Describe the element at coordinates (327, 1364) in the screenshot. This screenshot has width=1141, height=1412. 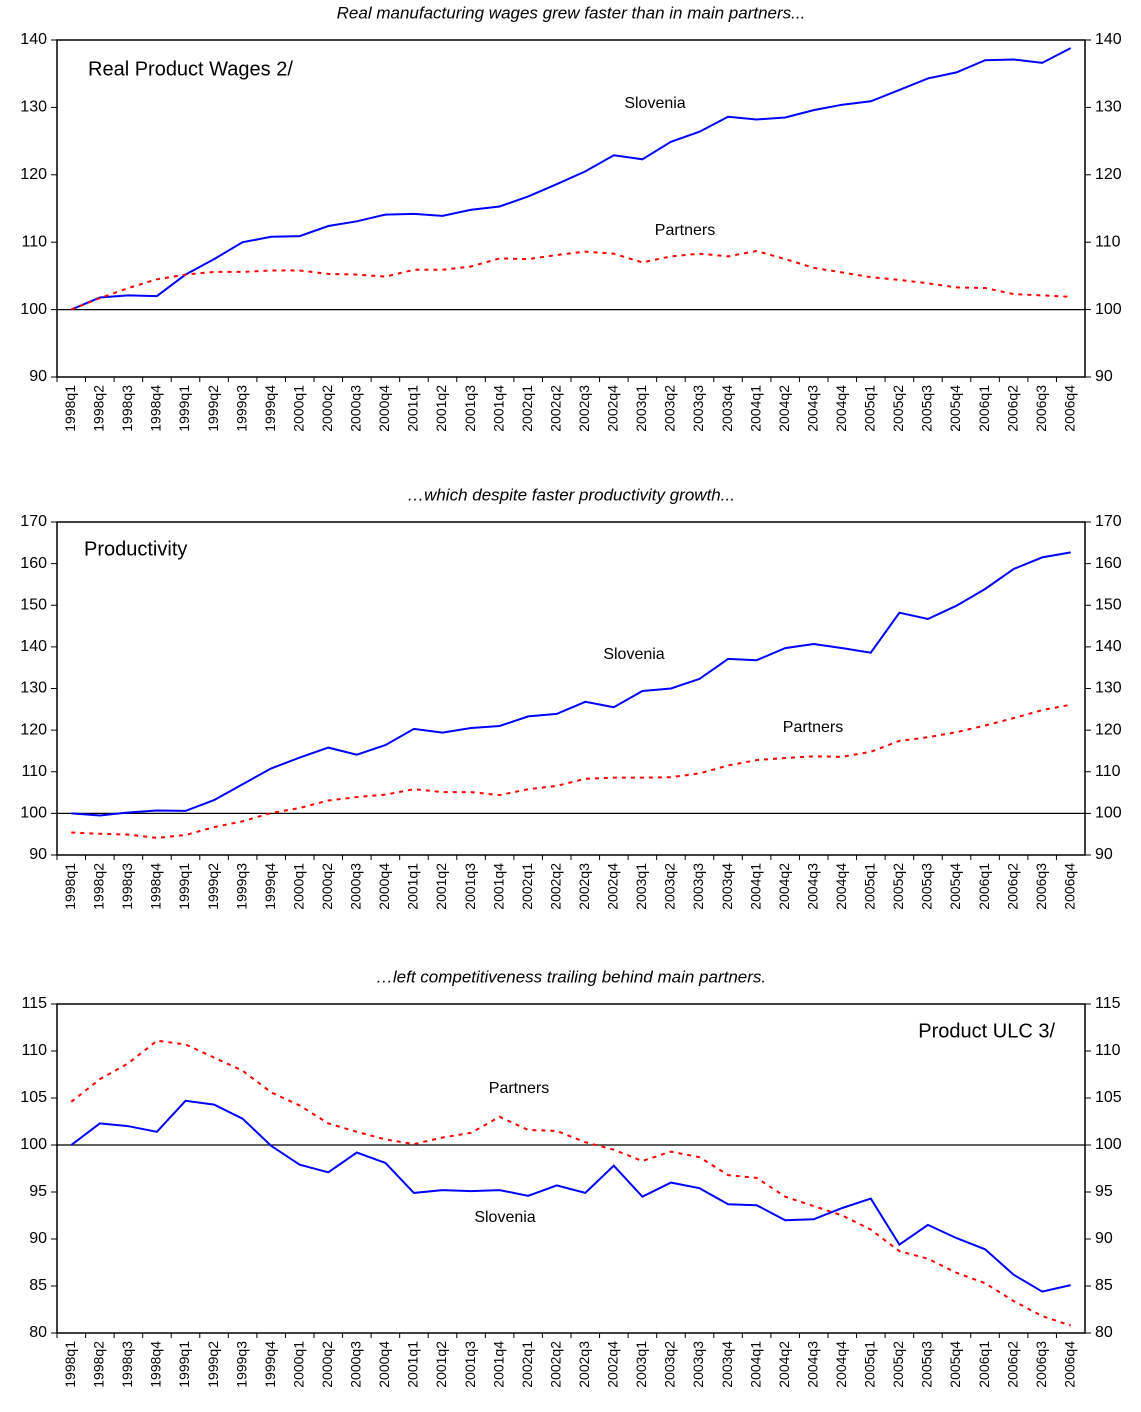
I see `x-tick-label: 2000q2` at that location.